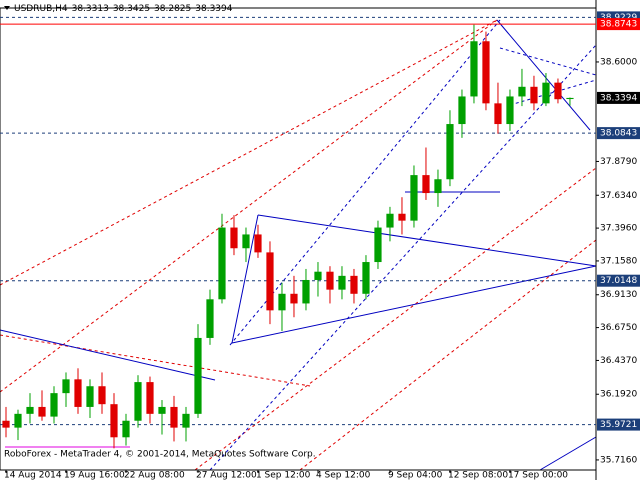 The height and width of the screenshot is (480, 640). What do you see at coordinates (172, 9) in the screenshot?
I see `header-low: 38.2825` at bounding box center [172, 9].